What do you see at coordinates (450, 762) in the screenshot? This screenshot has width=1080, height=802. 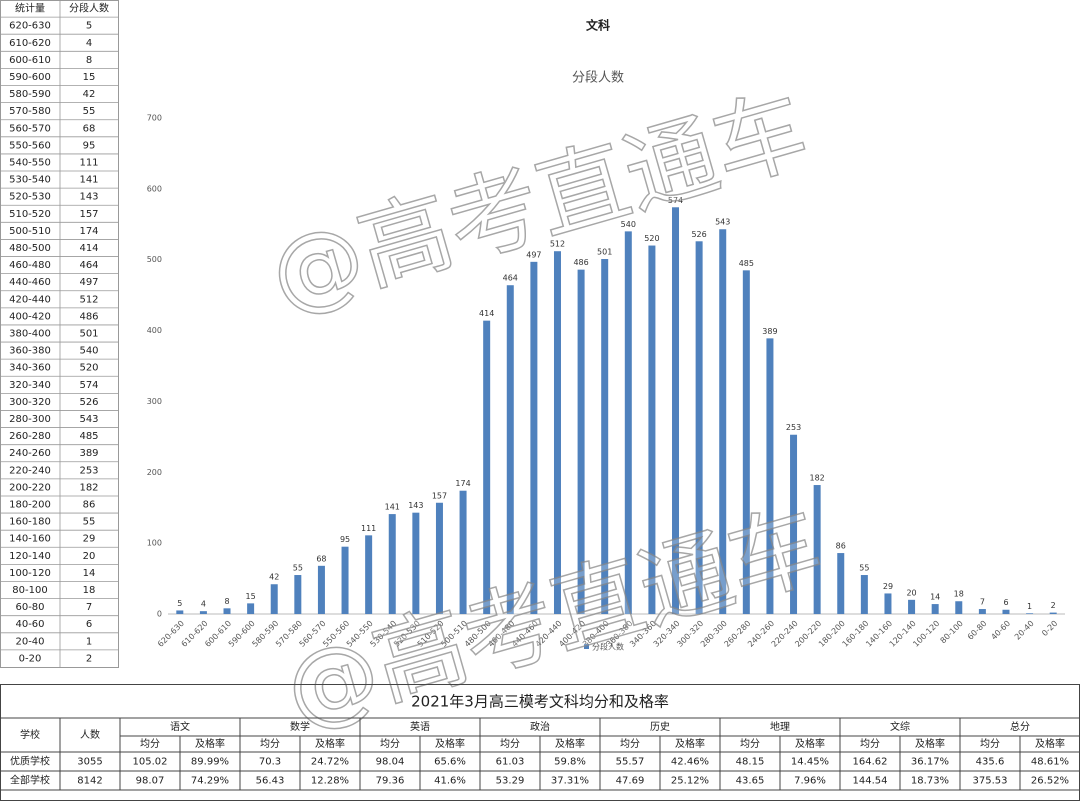 I see `cell: 65.6%` at bounding box center [450, 762].